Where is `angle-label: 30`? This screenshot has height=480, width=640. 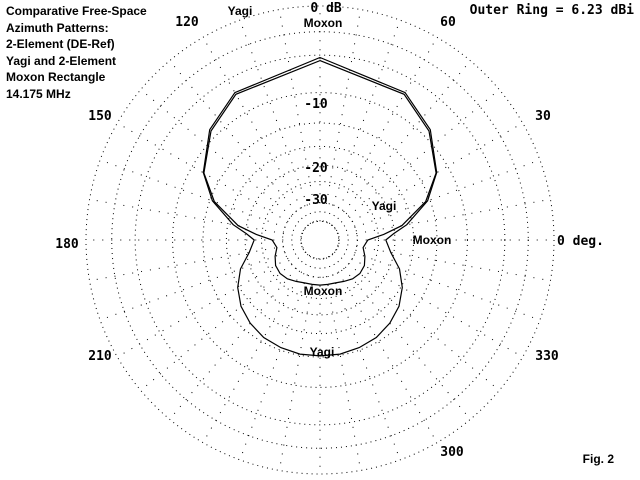
angle-label: 30 is located at coordinates (543, 116).